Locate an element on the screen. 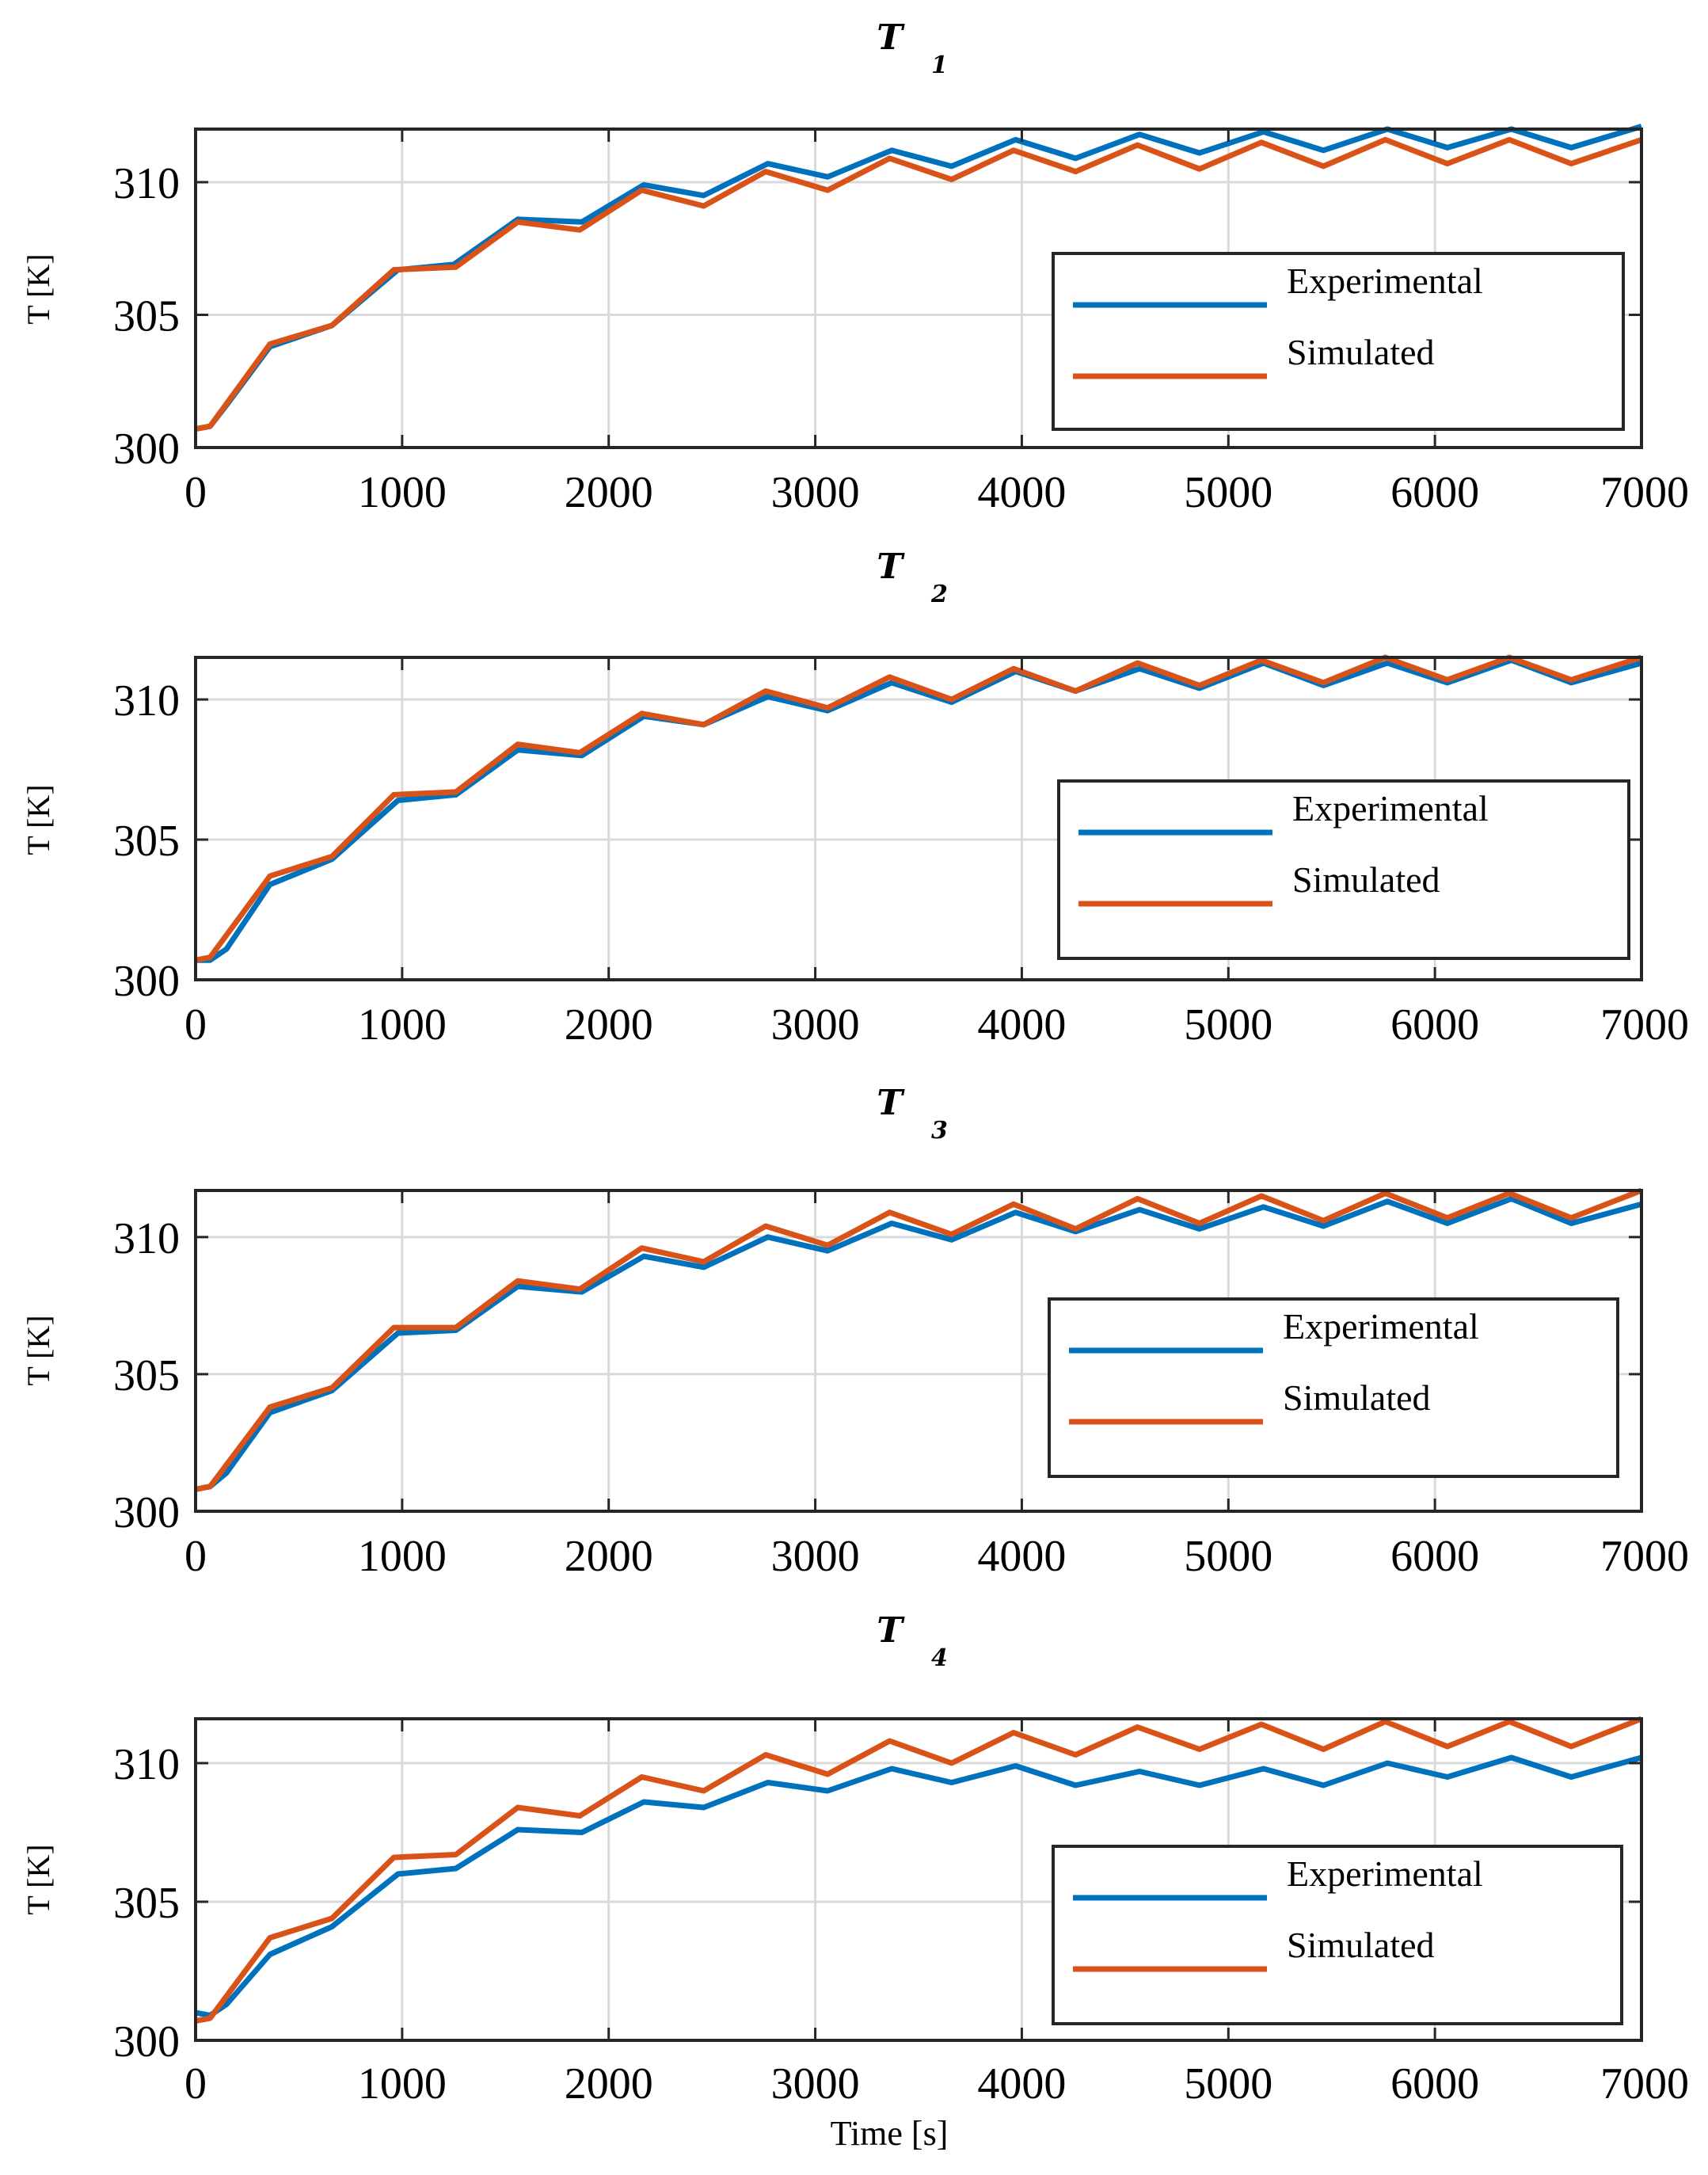 This screenshot has height=2175, width=1708. subplot-title-subscript: 1 is located at coordinates (939, 65).